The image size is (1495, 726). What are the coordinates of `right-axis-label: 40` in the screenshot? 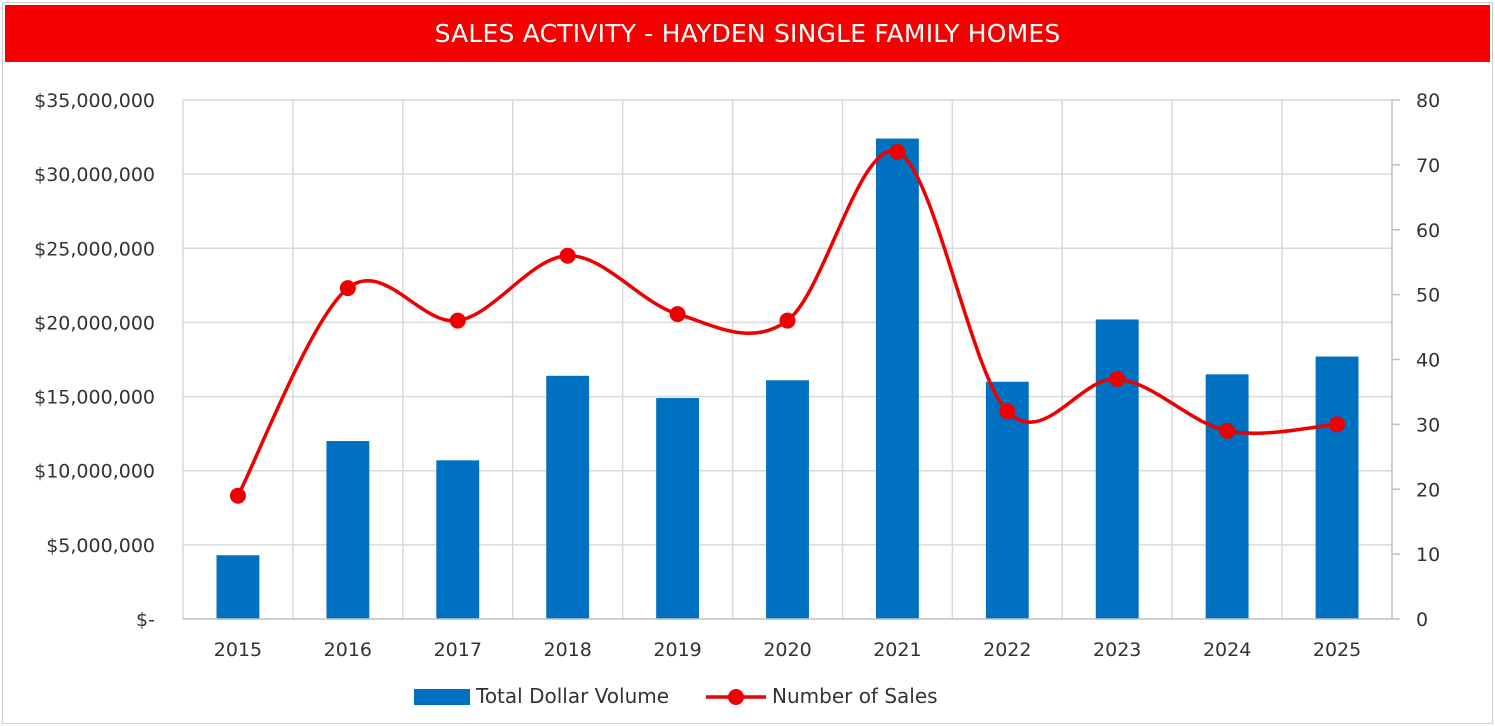 It's located at (1428, 361).